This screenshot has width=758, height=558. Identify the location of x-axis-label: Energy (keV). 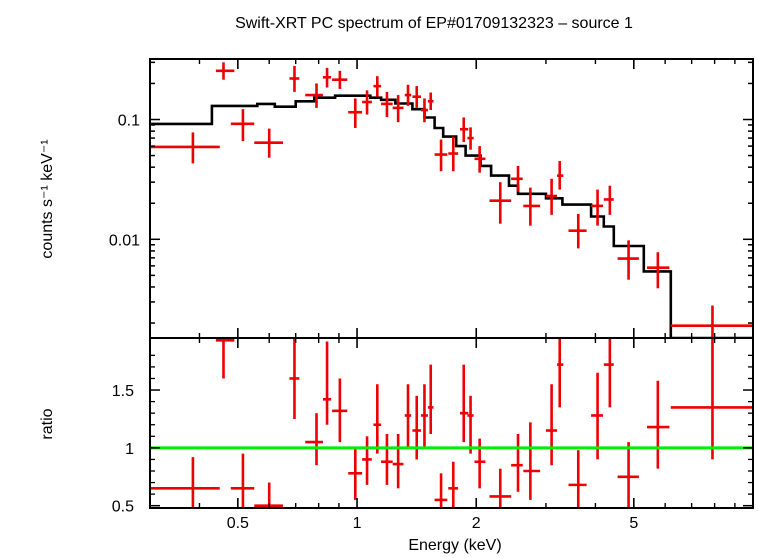
(454, 545).